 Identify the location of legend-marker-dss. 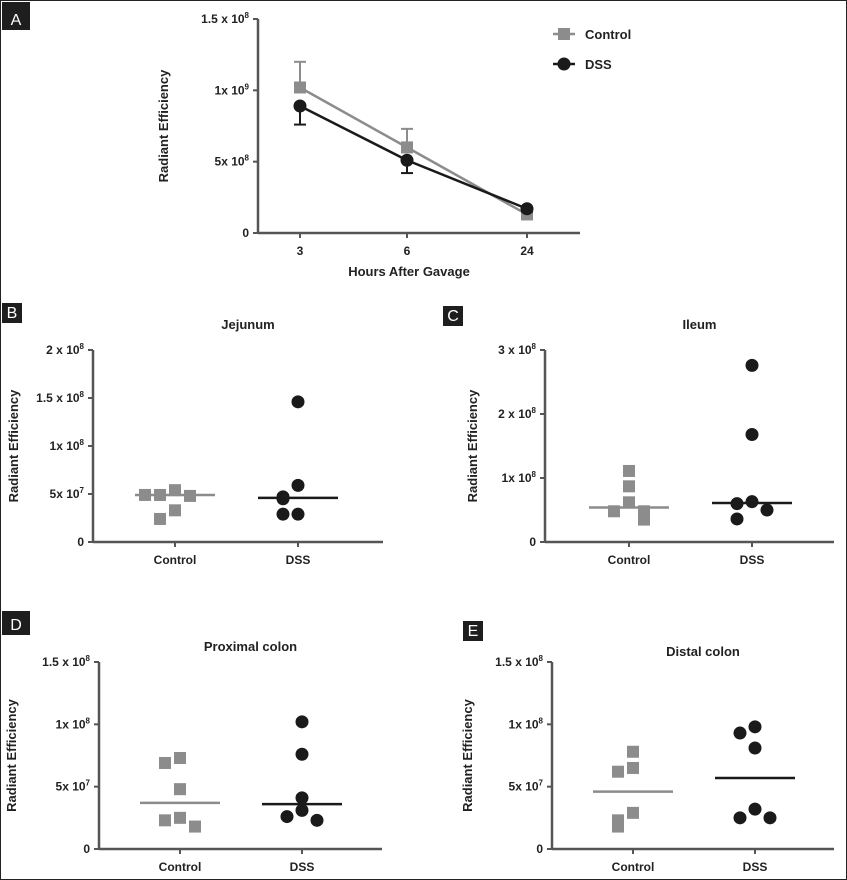
(564, 64).